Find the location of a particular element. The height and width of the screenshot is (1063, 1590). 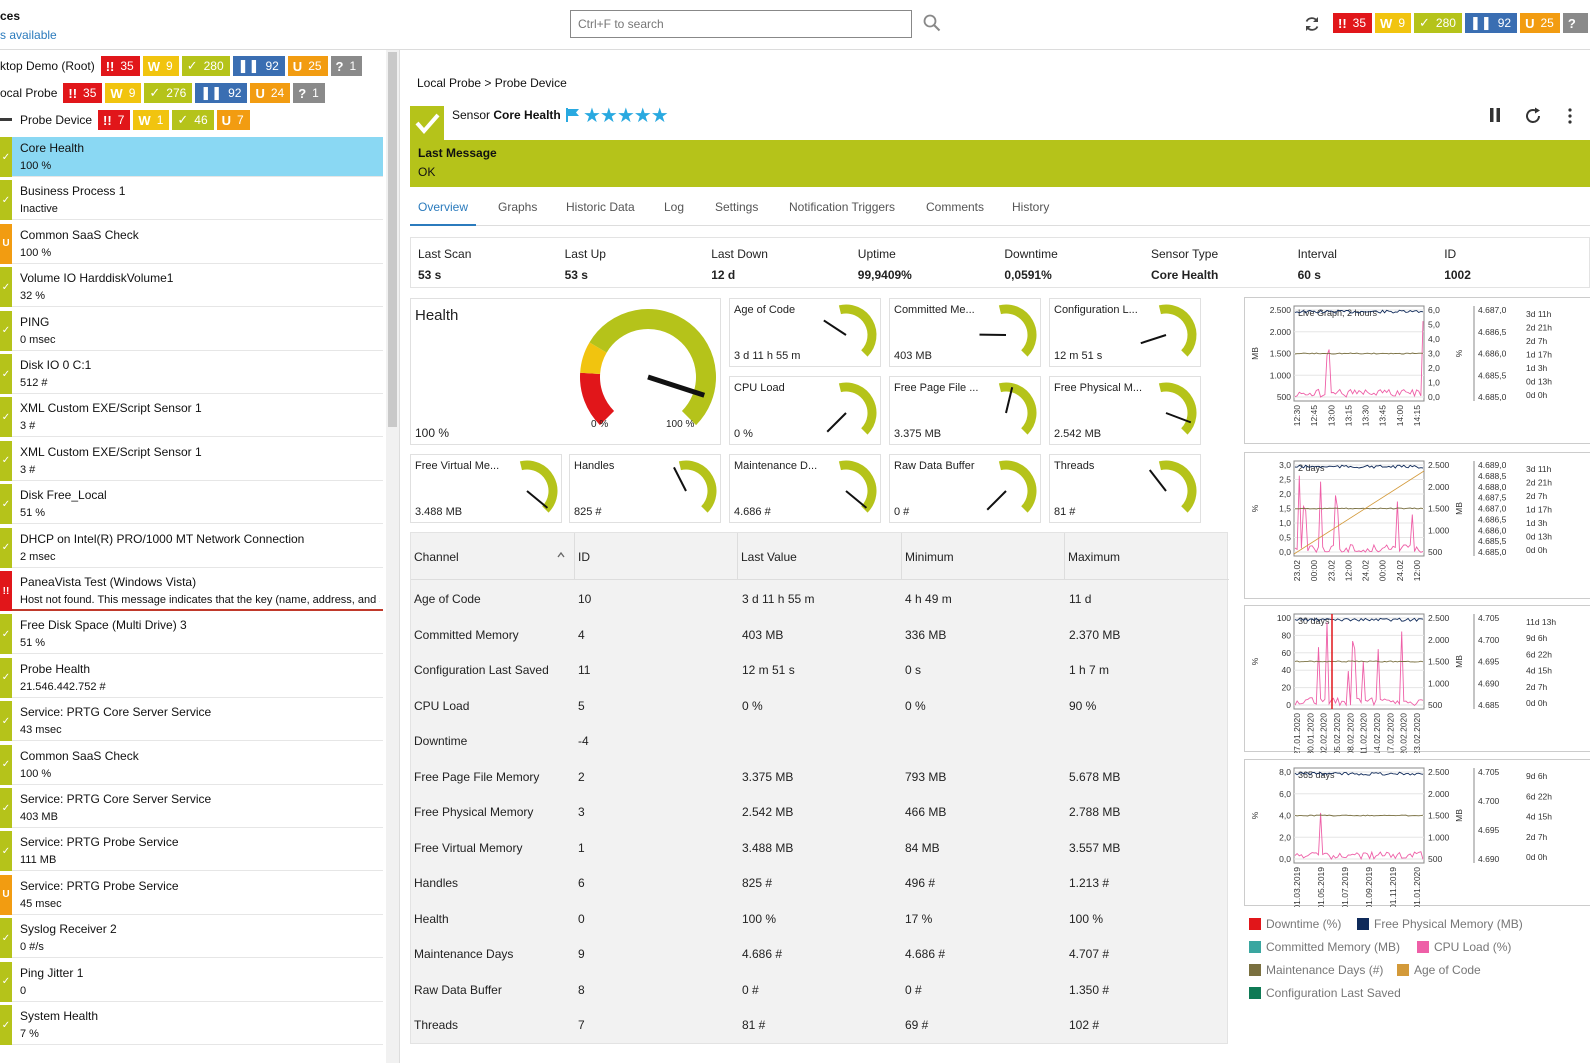

sensor-list-item: ✓ Probe Health 21.546.442.752 # is located at coordinates (191, 677).